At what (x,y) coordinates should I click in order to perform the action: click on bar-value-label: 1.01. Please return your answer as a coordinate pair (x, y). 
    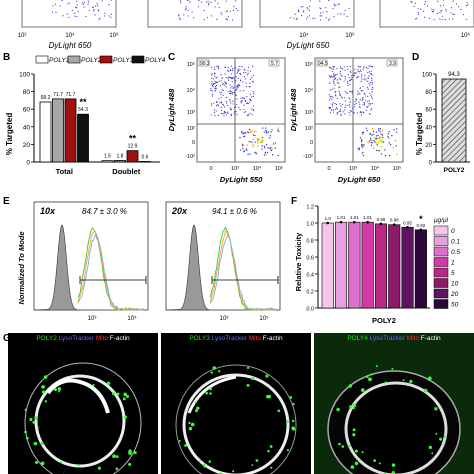
    Looking at the image, I should click on (367, 217).